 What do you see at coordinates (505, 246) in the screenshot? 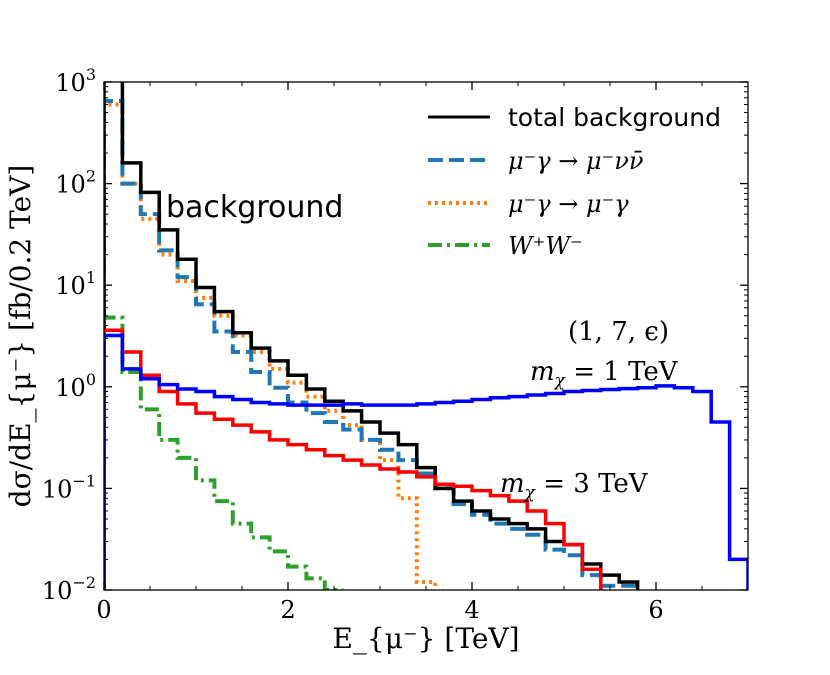
I see `legend-entry-ww: W⁺W⁻` at bounding box center [505, 246].